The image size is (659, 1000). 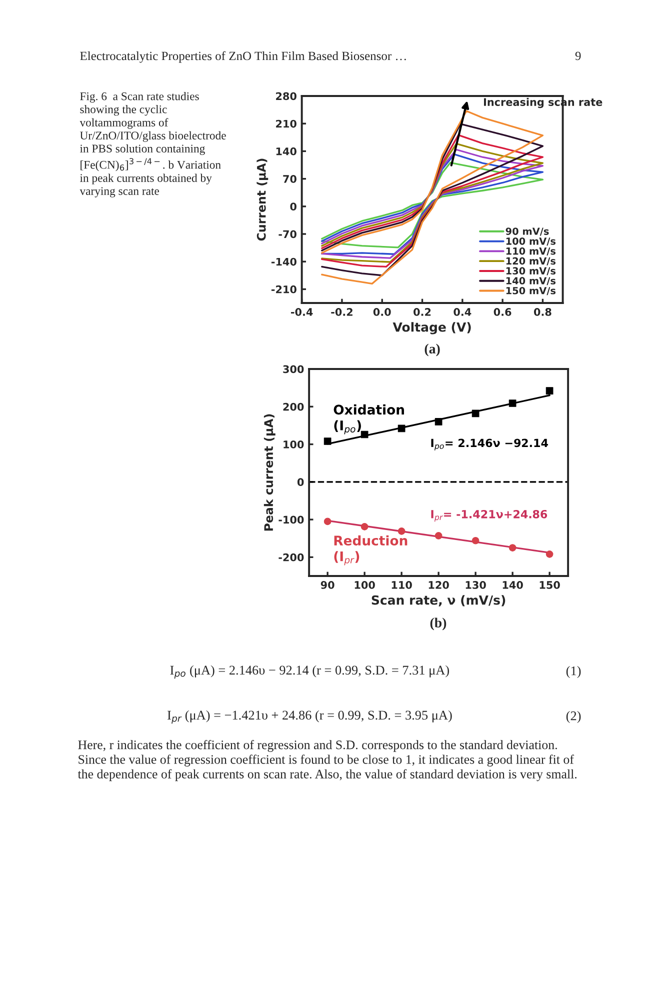 What do you see at coordinates (438, 585) in the screenshot?
I see `x-tick-label: 120` at bounding box center [438, 585].